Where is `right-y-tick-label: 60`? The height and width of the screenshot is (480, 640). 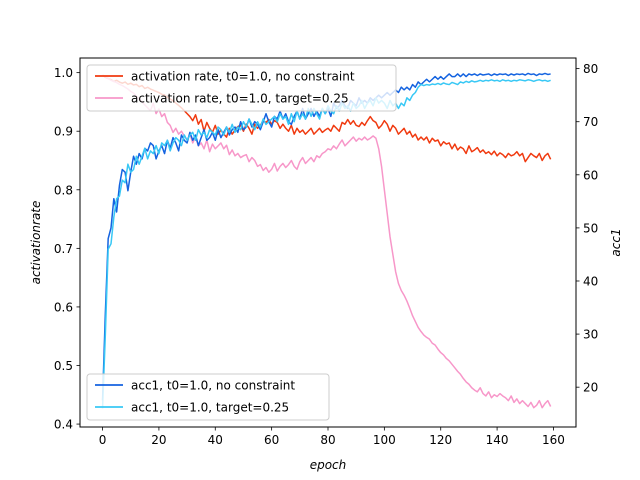 right-y-tick-label: 60 is located at coordinates (590, 175).